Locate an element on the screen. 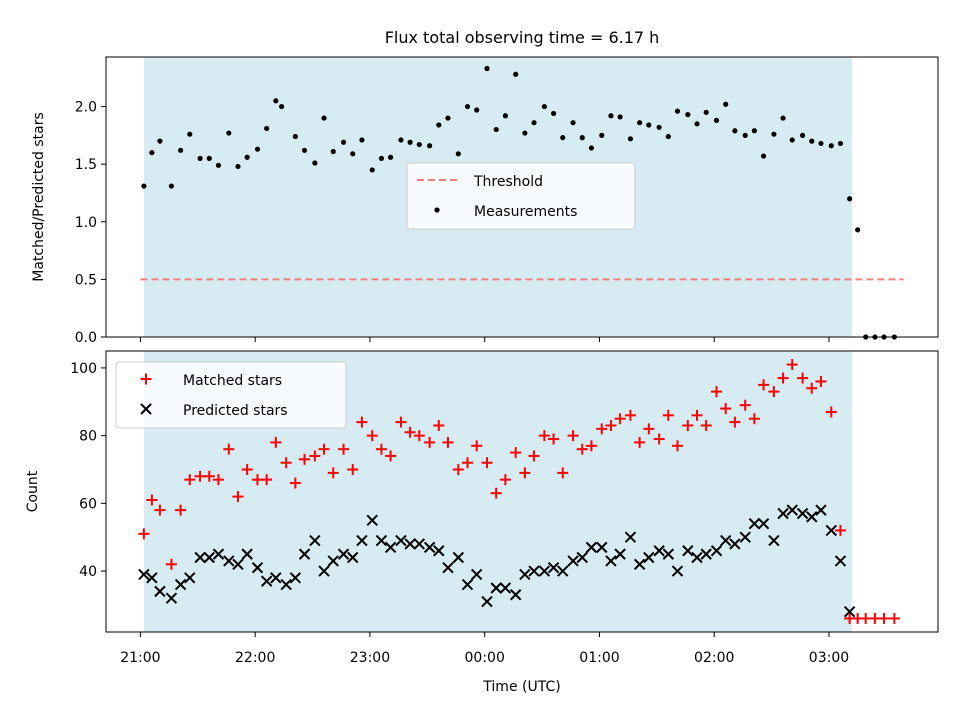 The width and height of the screenshot is (960, 720). x-tick-label: 02:00 is located at coordinates (714, 658).